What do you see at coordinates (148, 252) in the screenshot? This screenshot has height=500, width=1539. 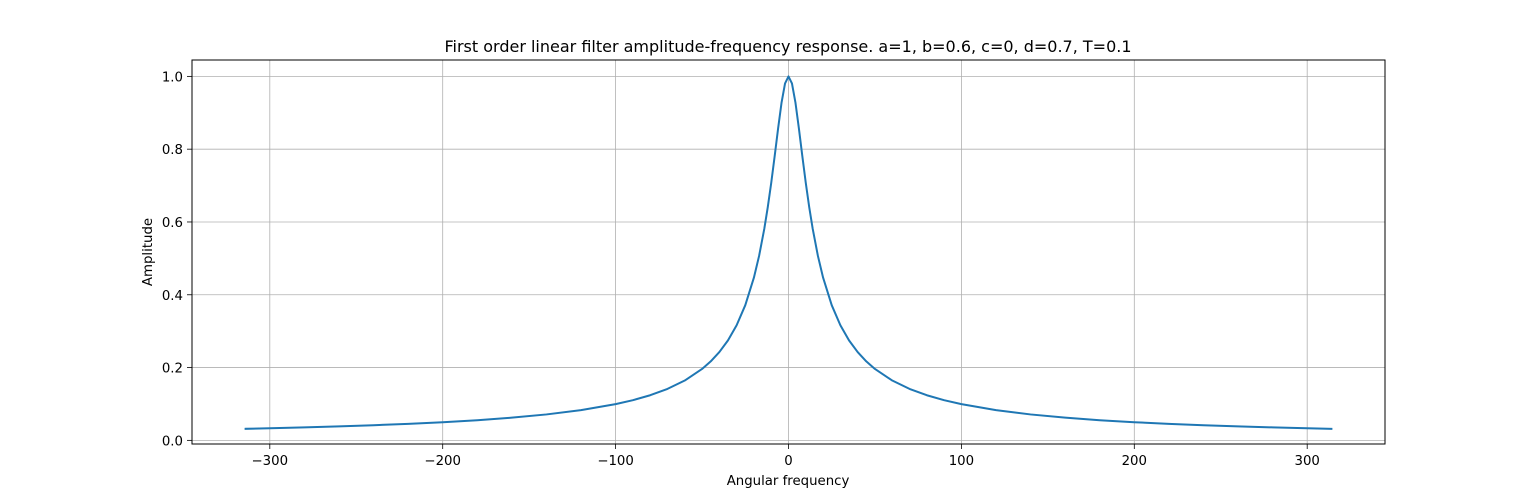 I see `y-axis-label: Amplitude` at bounding box center [148, 252].